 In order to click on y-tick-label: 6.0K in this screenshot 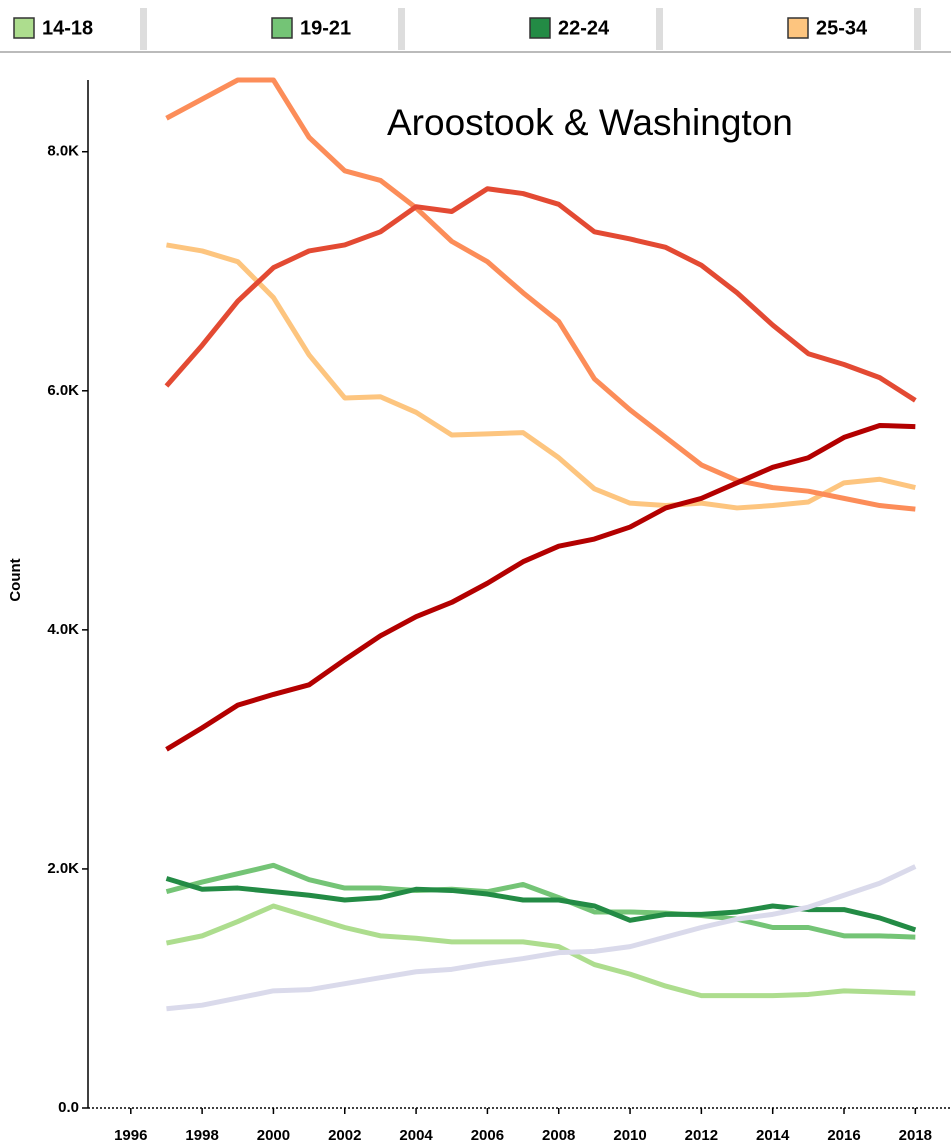, I will do `click(63, 390)`.